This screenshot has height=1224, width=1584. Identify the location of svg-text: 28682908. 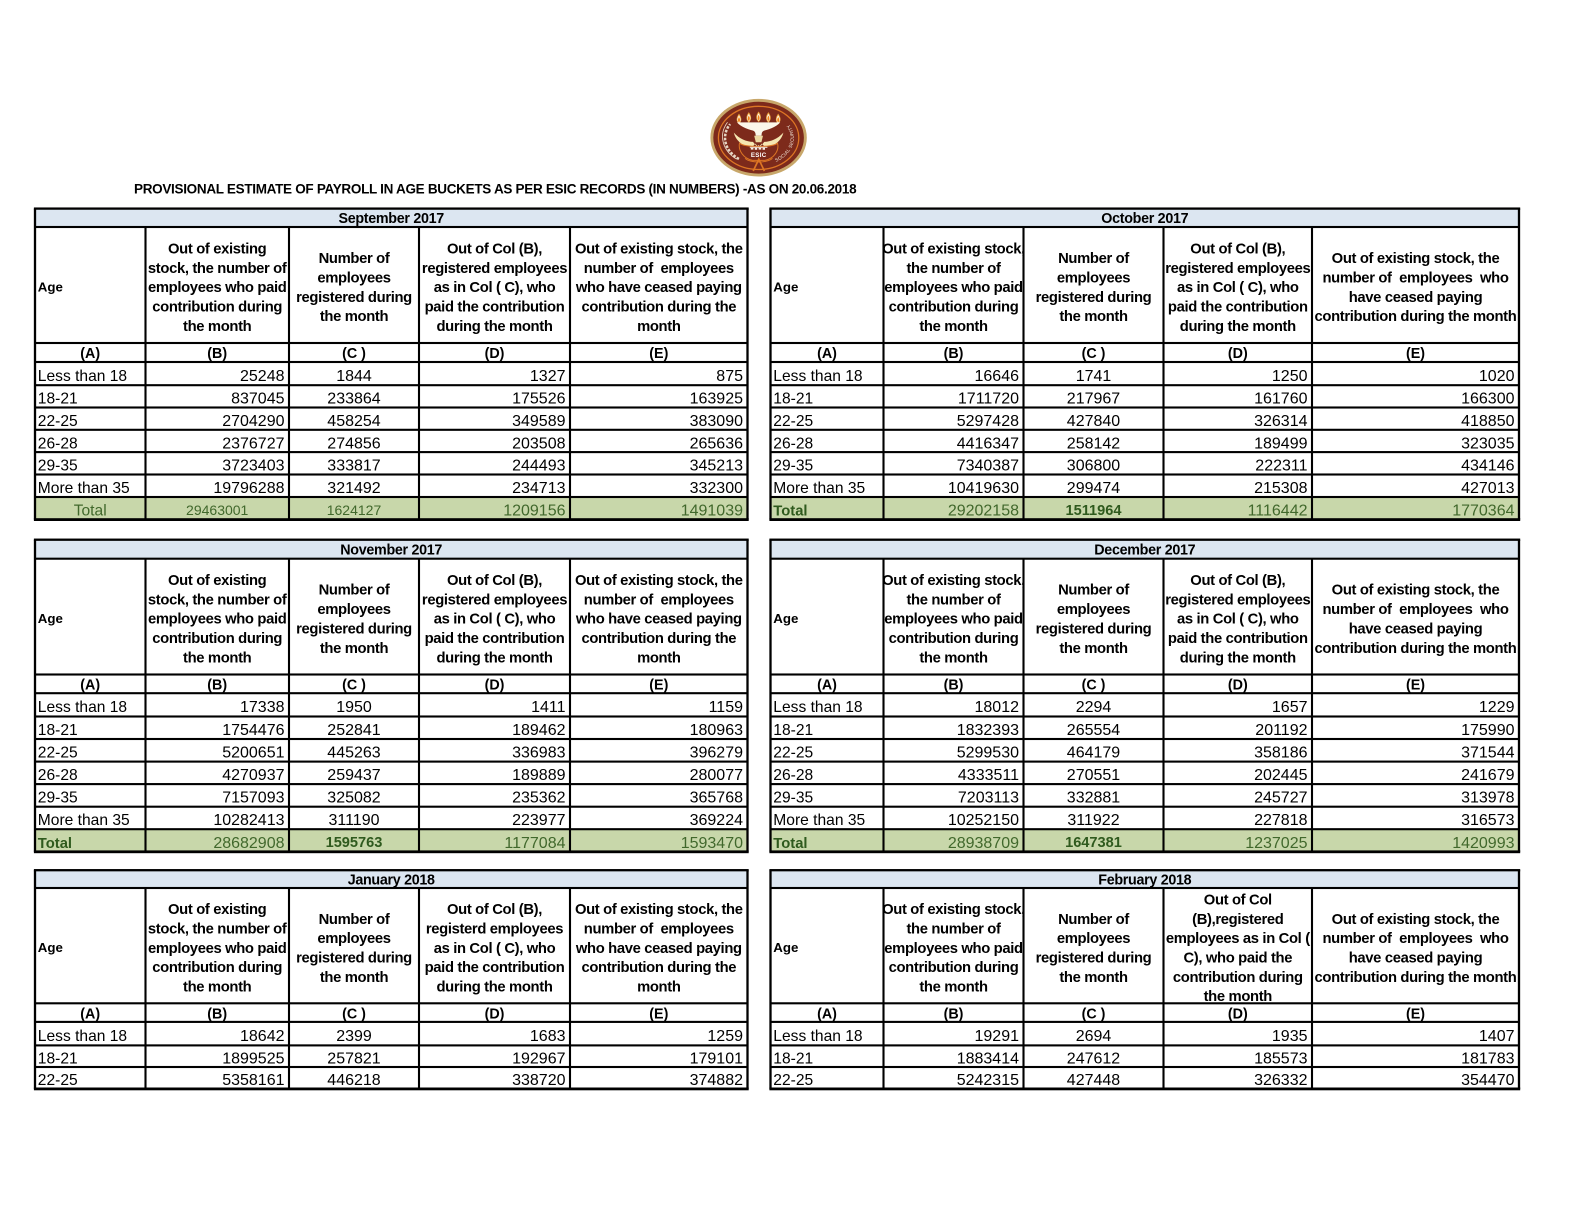
(248, 843).